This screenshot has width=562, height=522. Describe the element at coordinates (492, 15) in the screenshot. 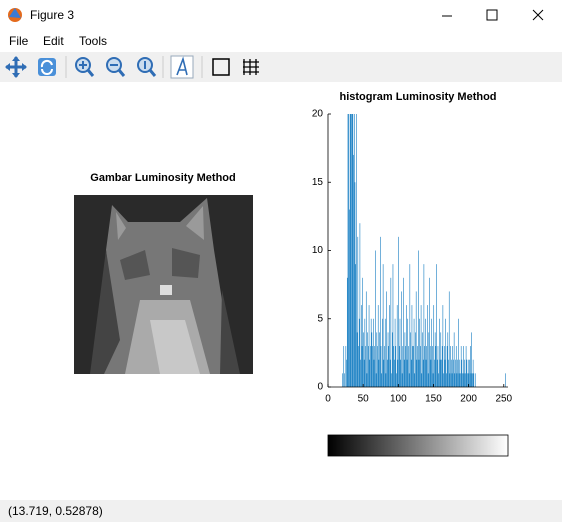

I see `maximize-button` at that location.